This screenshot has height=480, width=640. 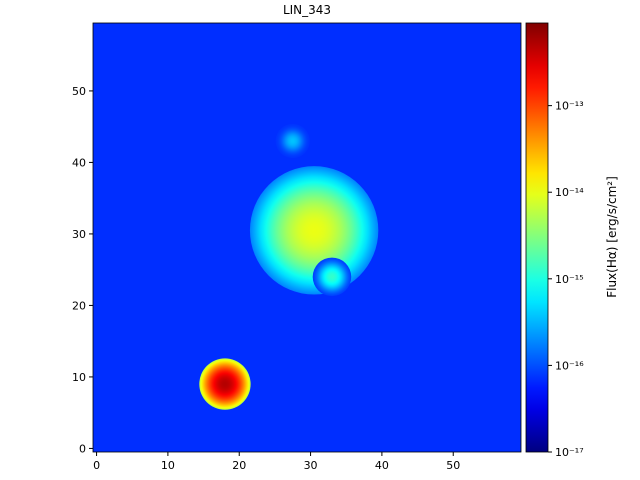 I want to click on y-tick-label: 0, so click(x=82, y=448).